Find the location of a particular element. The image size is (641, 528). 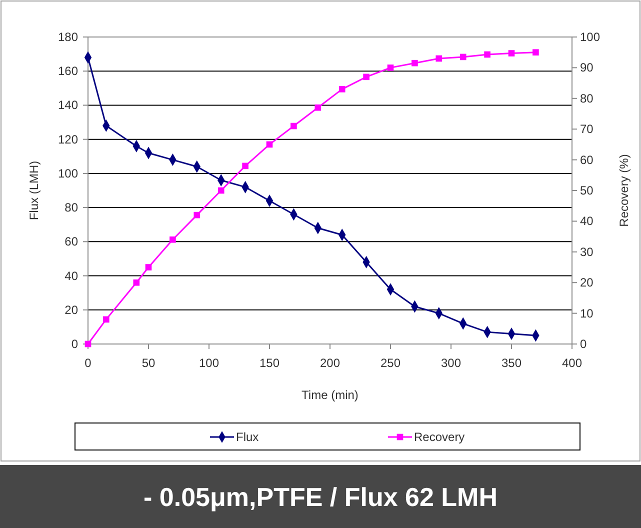

x-tick-label: 200 is located at coordinates (330, 363).